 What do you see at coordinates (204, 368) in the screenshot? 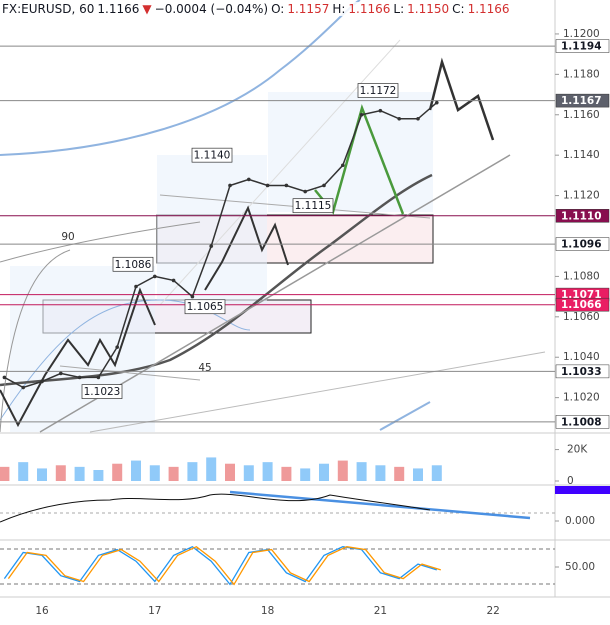
I see `angle-label: 45` at bounding box center [204, 368].